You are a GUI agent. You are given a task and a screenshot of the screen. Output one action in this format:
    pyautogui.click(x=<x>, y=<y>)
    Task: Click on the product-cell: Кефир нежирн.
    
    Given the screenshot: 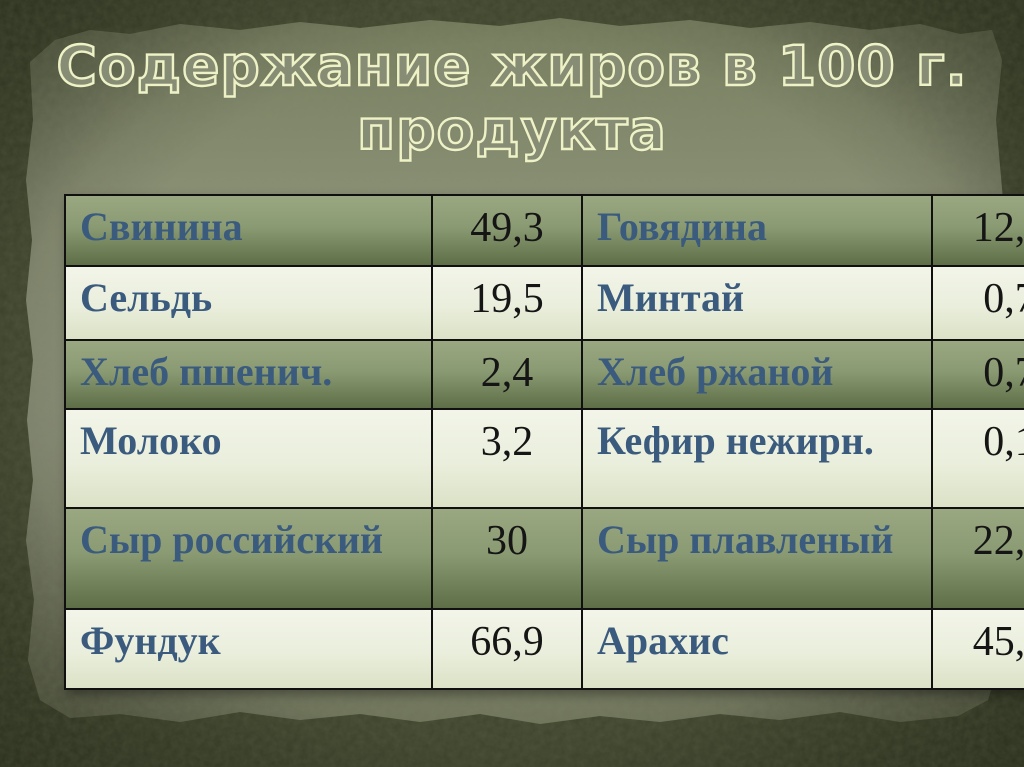 What is the action you would take?
    pyautogui.click(x=757, y=458)
    